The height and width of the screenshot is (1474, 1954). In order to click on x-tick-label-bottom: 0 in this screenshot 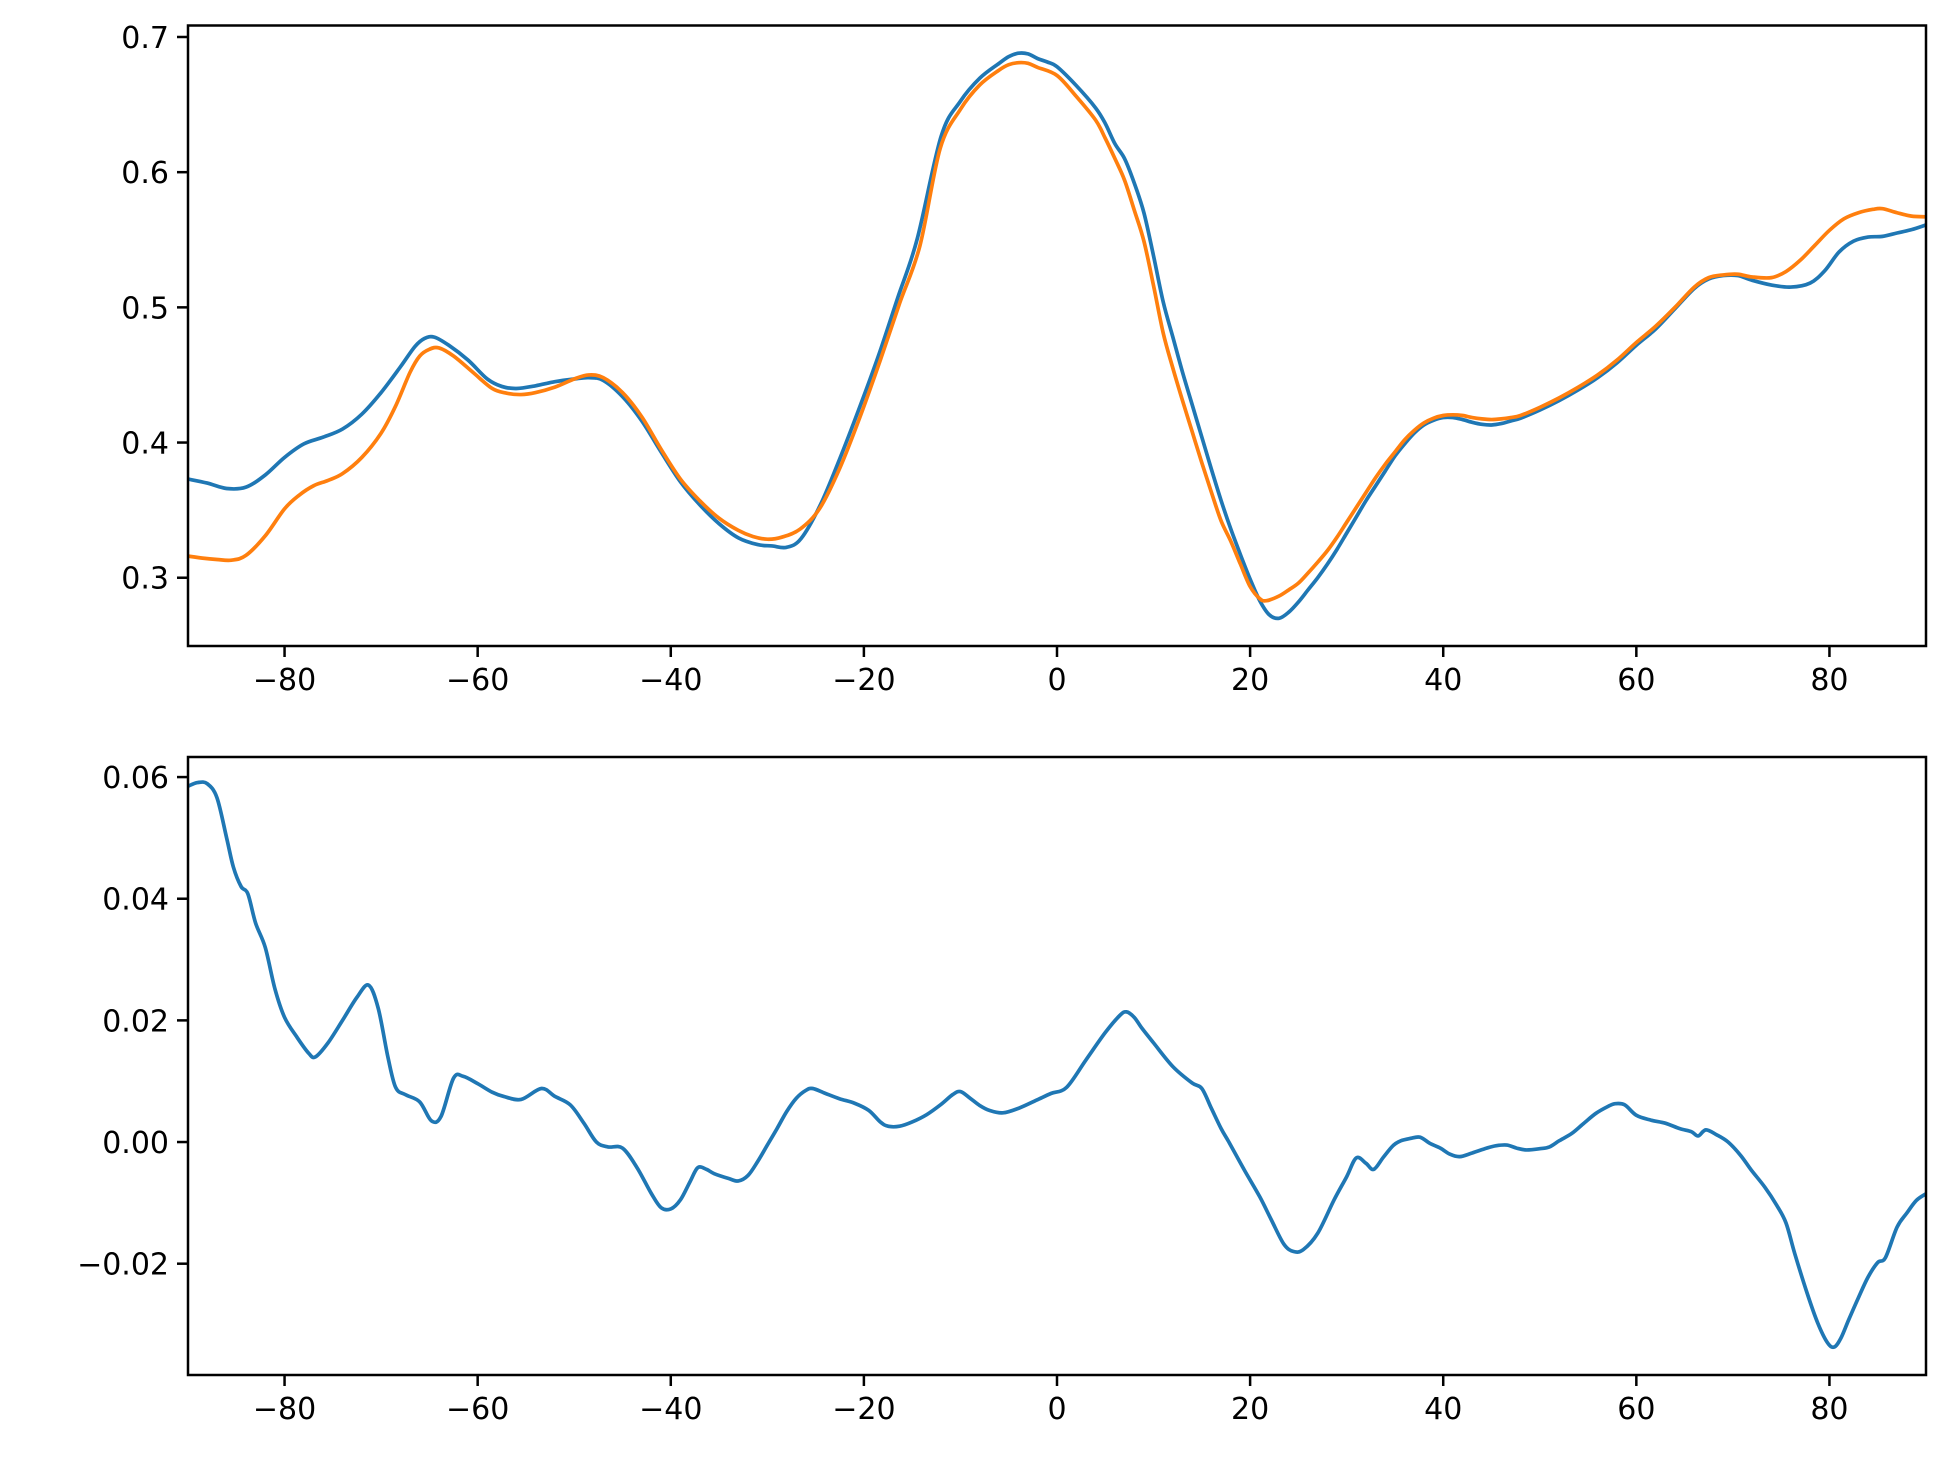, I will do `click(1056, 1409)`.